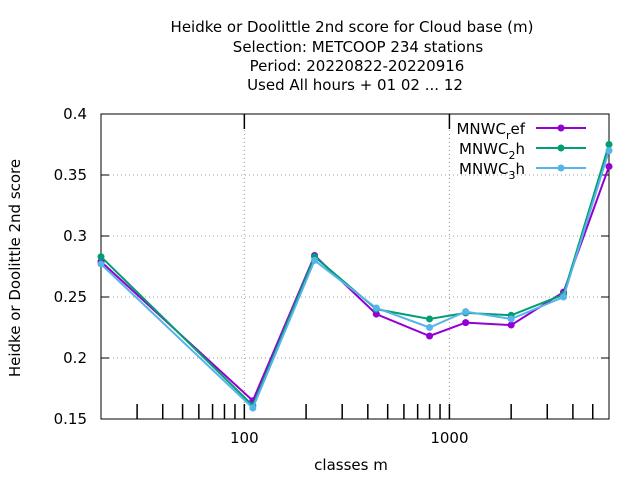 The height and width of the screenshot is (480, 640). What do you see at coordinates (70, 419) in the screenshot?
I see `y-tick-label: 0.15` at bounding box center [70, 419].